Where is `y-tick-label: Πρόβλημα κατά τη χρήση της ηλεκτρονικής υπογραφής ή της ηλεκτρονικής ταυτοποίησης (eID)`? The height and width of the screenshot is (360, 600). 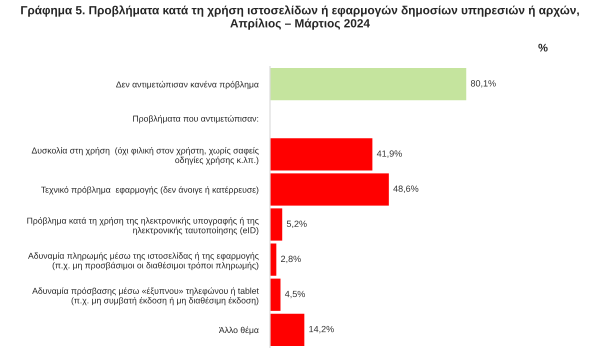 y-tick-label: Πρόβλημα κατά τη χρήση της ηλεκτρονικής υπογραφής ή της ηλεκτρονικής ταυτοποίησης (eID) is located at coordinates (143, 226).